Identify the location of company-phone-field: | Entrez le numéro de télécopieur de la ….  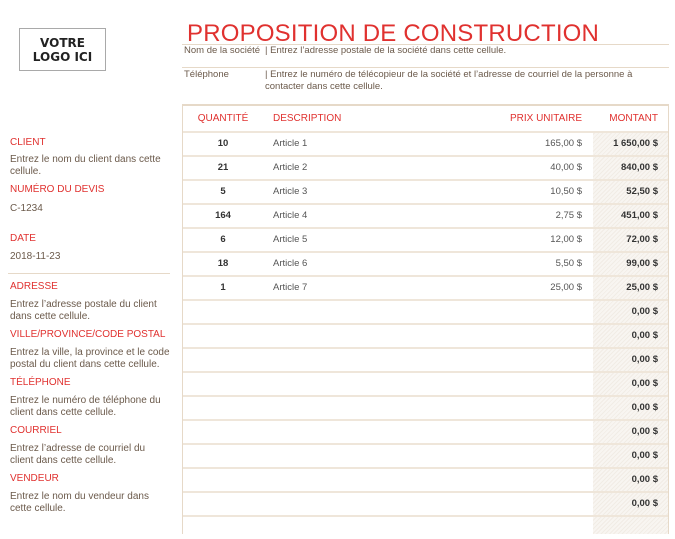
(449, 80).